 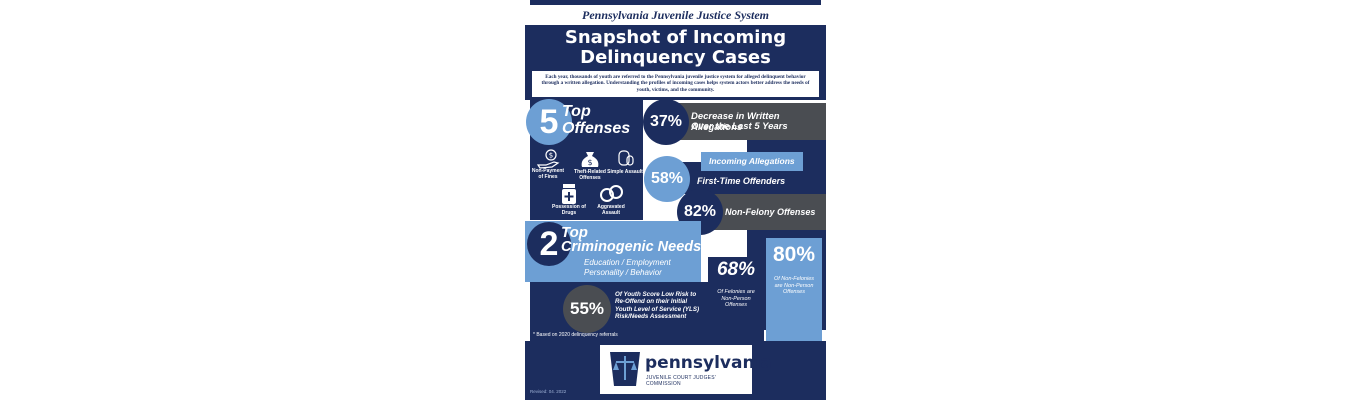 What do you see at coordinates (770, 212) in the screenshot?
I see `non-felony-label: Non-Felony Offenses` at bounding box center [770, 212].